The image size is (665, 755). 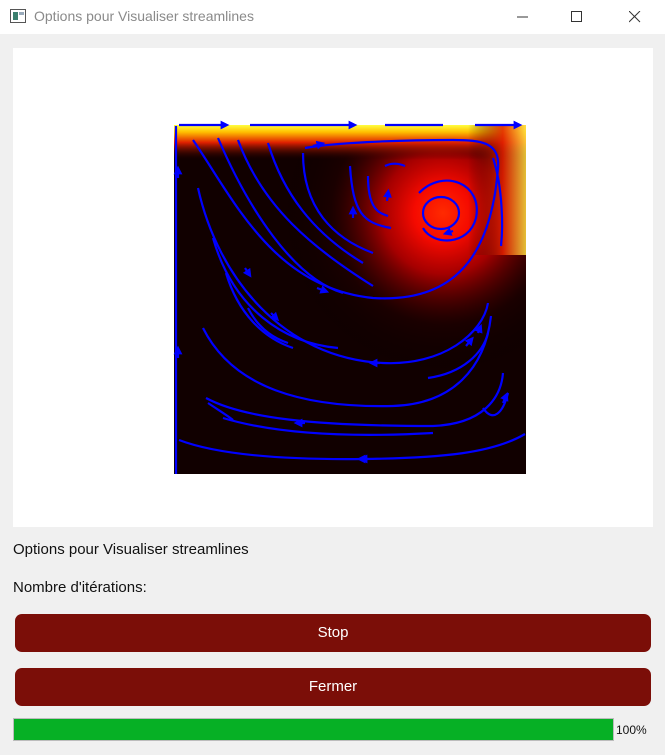 I want to click on minimize-icon, so click(x=522, y=17).